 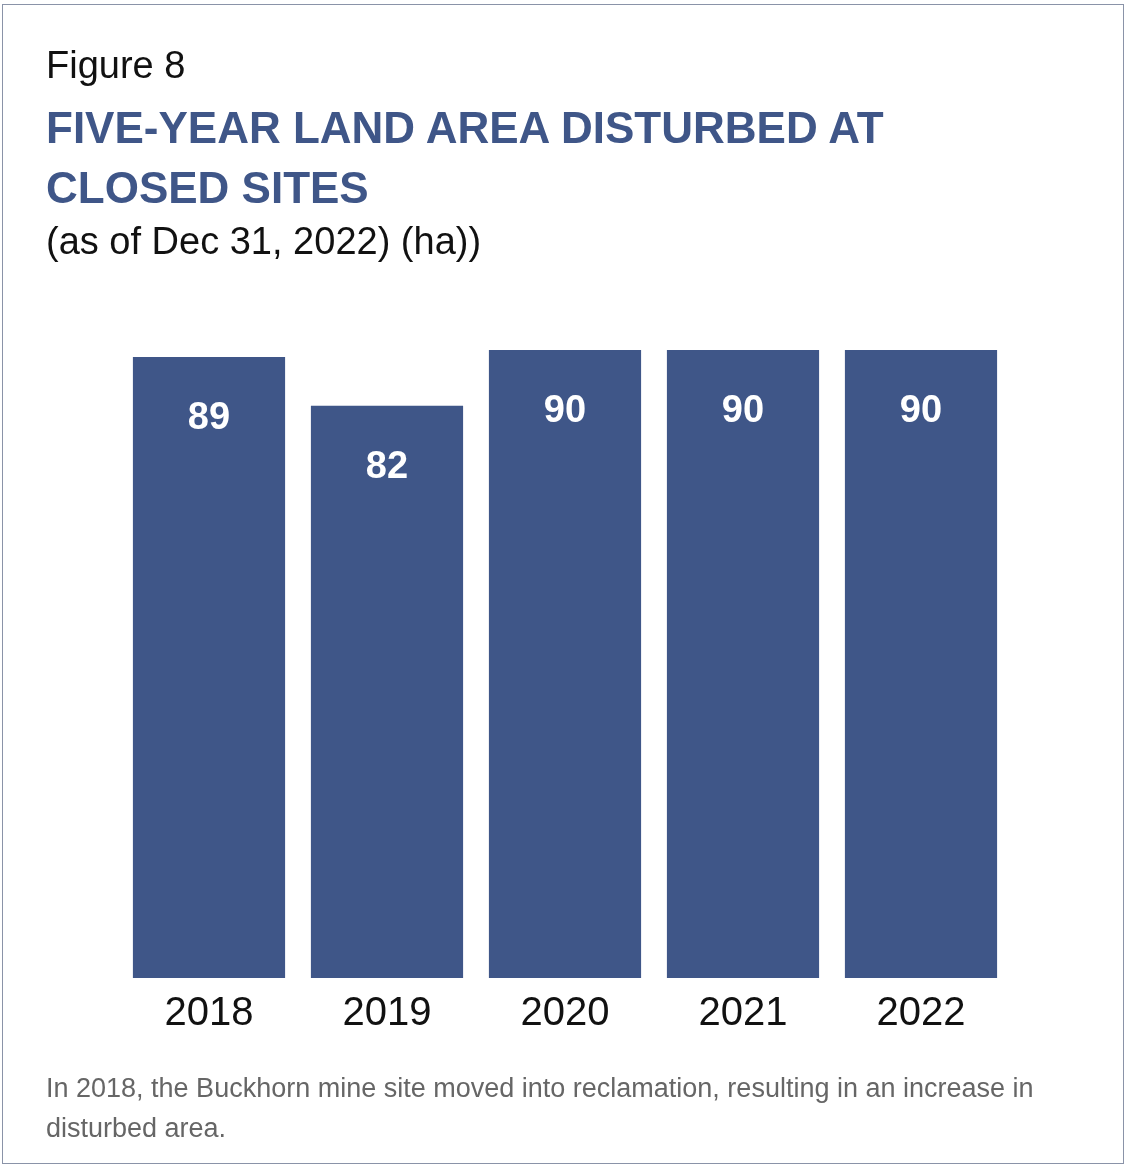 What do you see at coordinates (387, 465) in the screenshot?
I see `data-label: 82` at bounding box center [387, 465].